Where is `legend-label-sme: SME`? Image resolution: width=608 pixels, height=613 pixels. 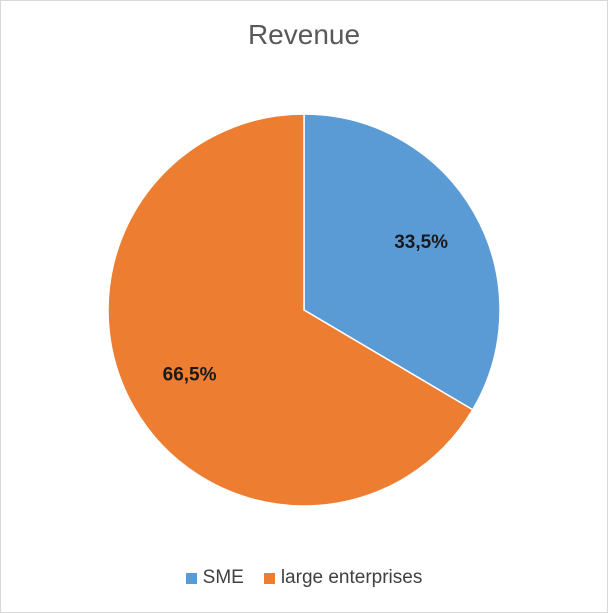 legend-label-sme: SME is located at coordinates (223, 577).